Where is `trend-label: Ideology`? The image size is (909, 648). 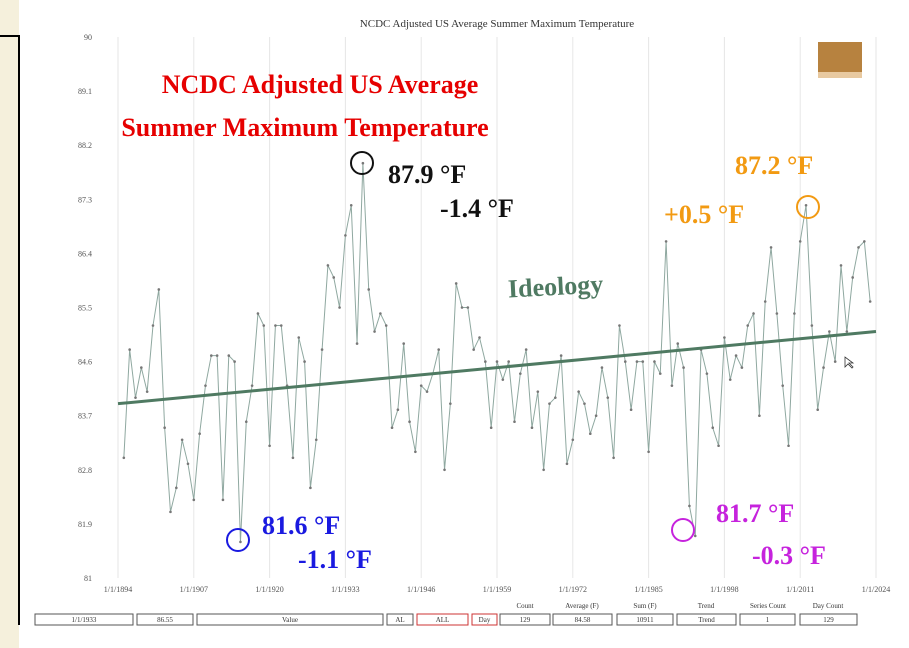
trend-label: Ideology is located at coordinates (555, 287).